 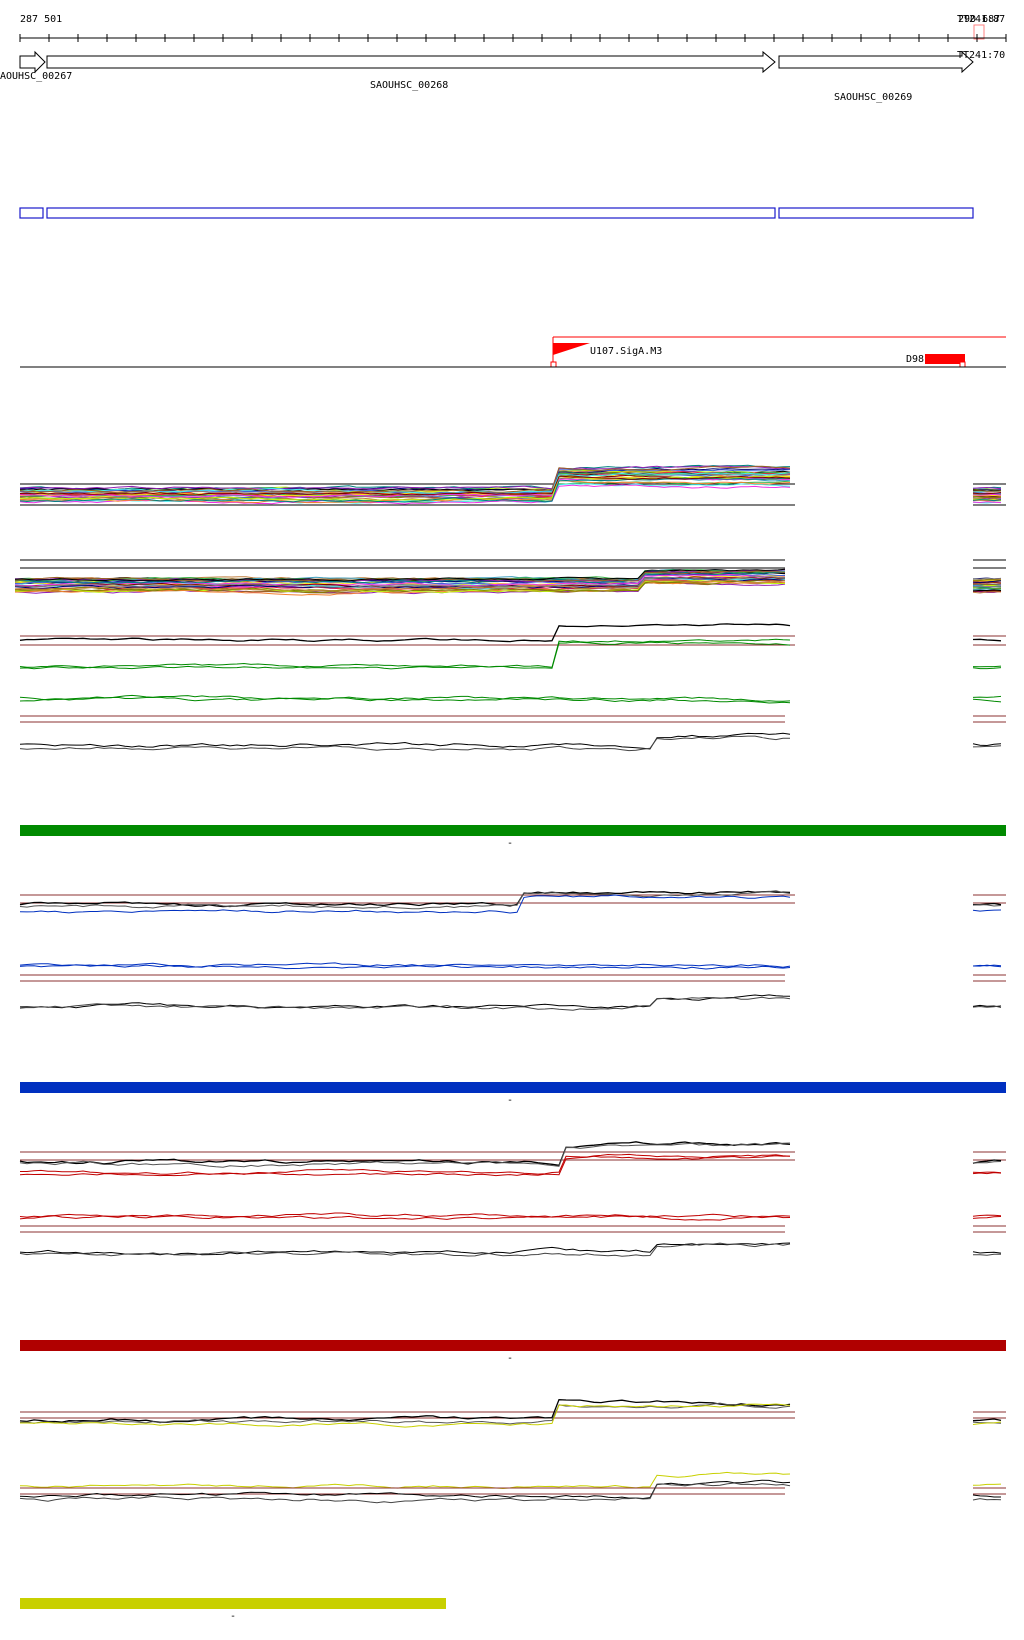 I want to click on green-profile-d-right, so click(x=987, y=700).